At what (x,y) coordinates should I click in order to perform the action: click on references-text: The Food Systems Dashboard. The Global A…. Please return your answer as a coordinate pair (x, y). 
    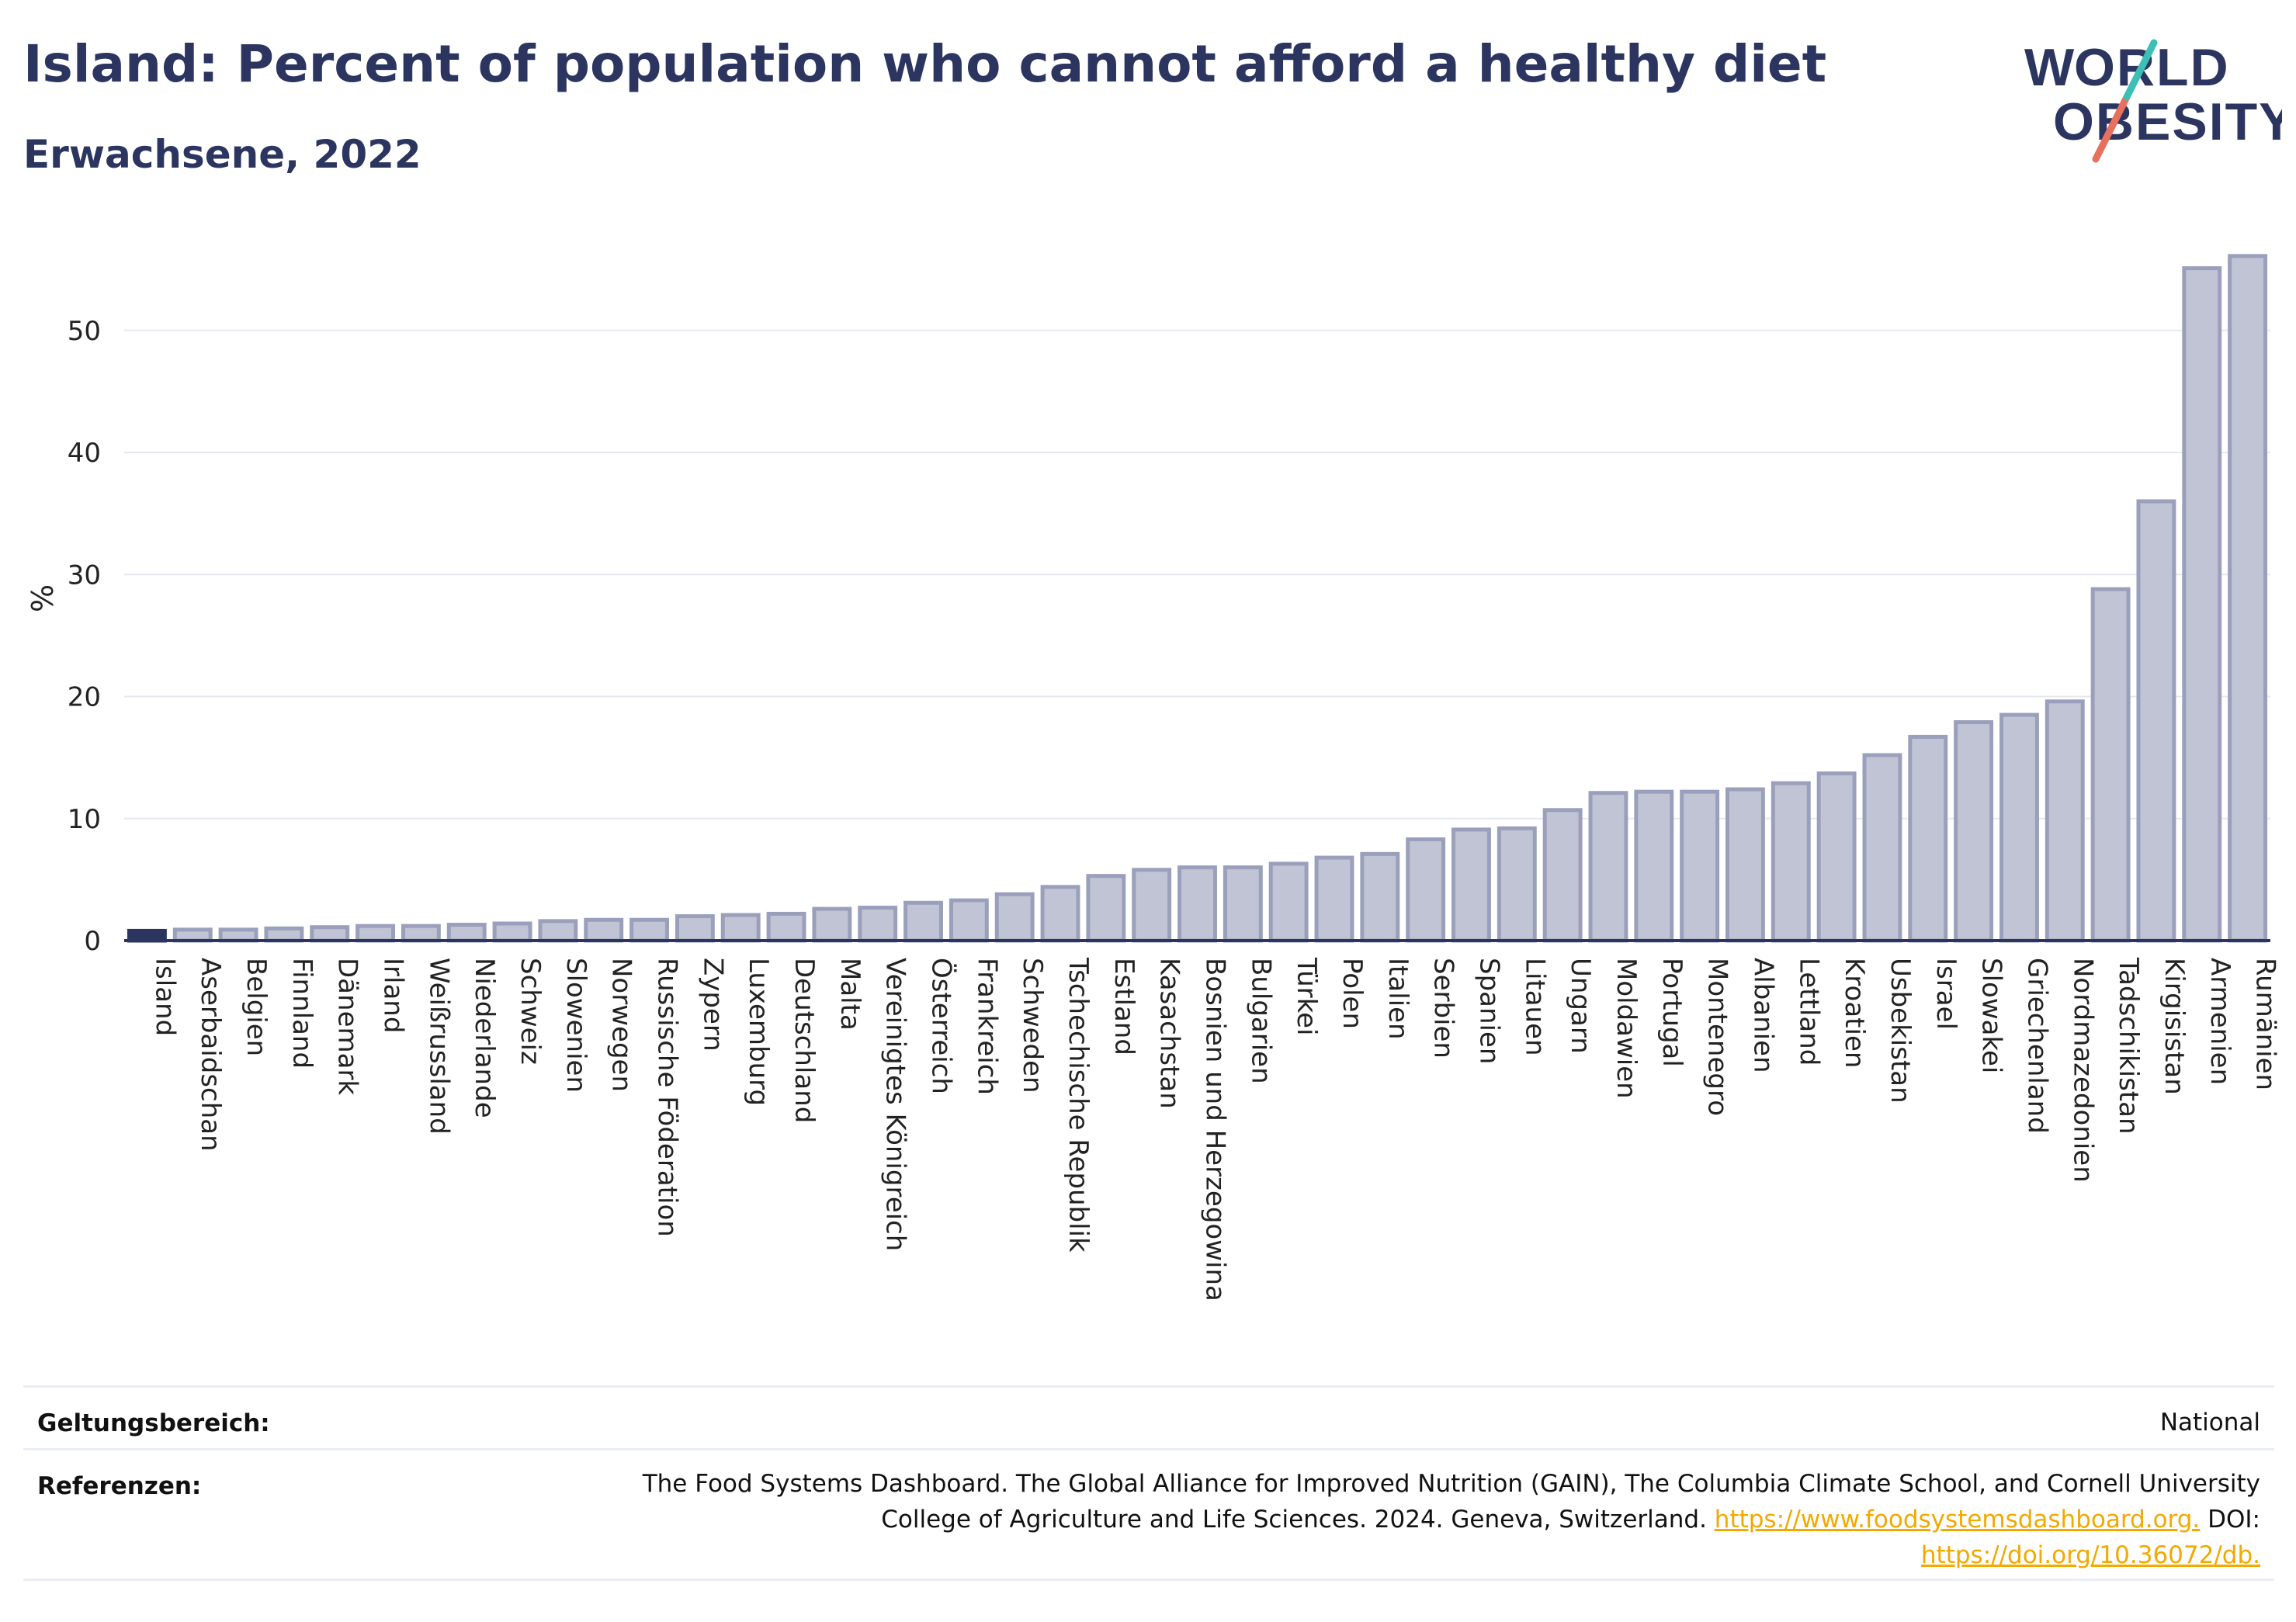
    Looking at the image, I should click on (1451, 1519).